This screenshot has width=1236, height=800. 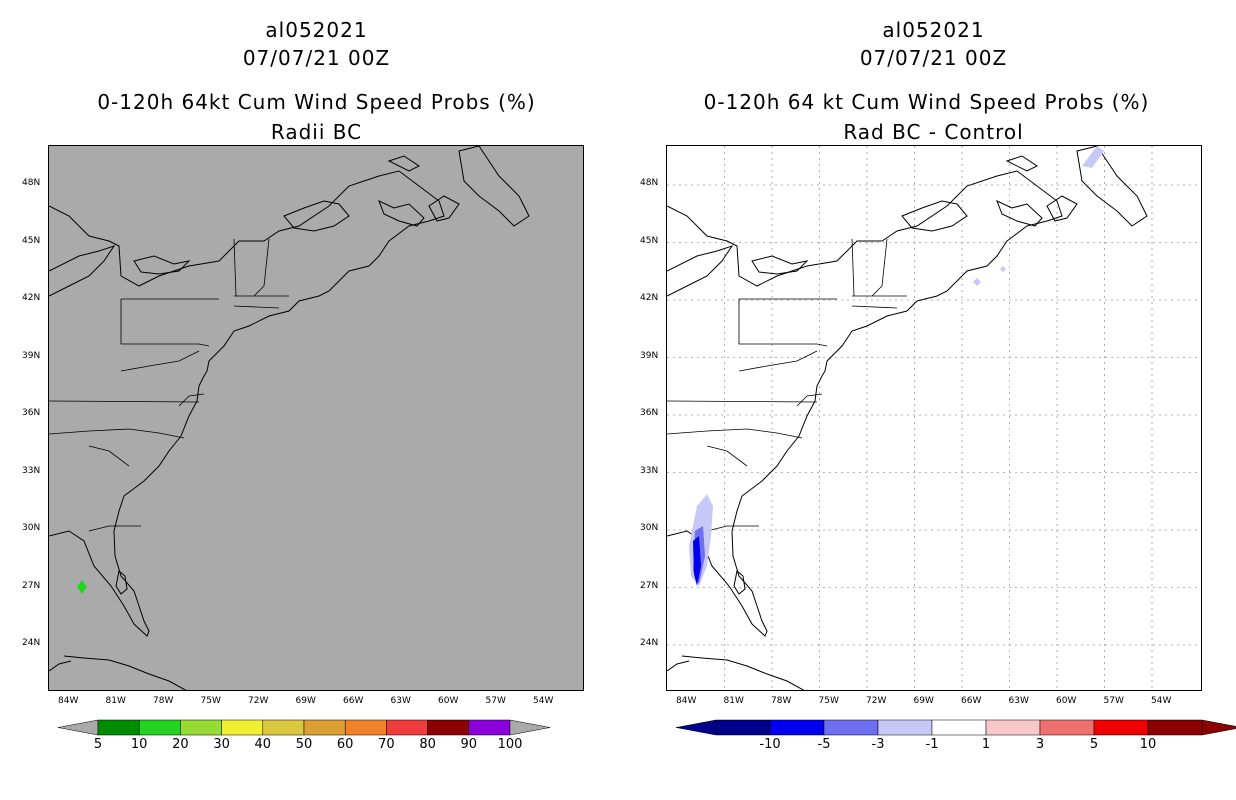 I want to click on diff-contour-minus10-south, so click(x=697, y=561).